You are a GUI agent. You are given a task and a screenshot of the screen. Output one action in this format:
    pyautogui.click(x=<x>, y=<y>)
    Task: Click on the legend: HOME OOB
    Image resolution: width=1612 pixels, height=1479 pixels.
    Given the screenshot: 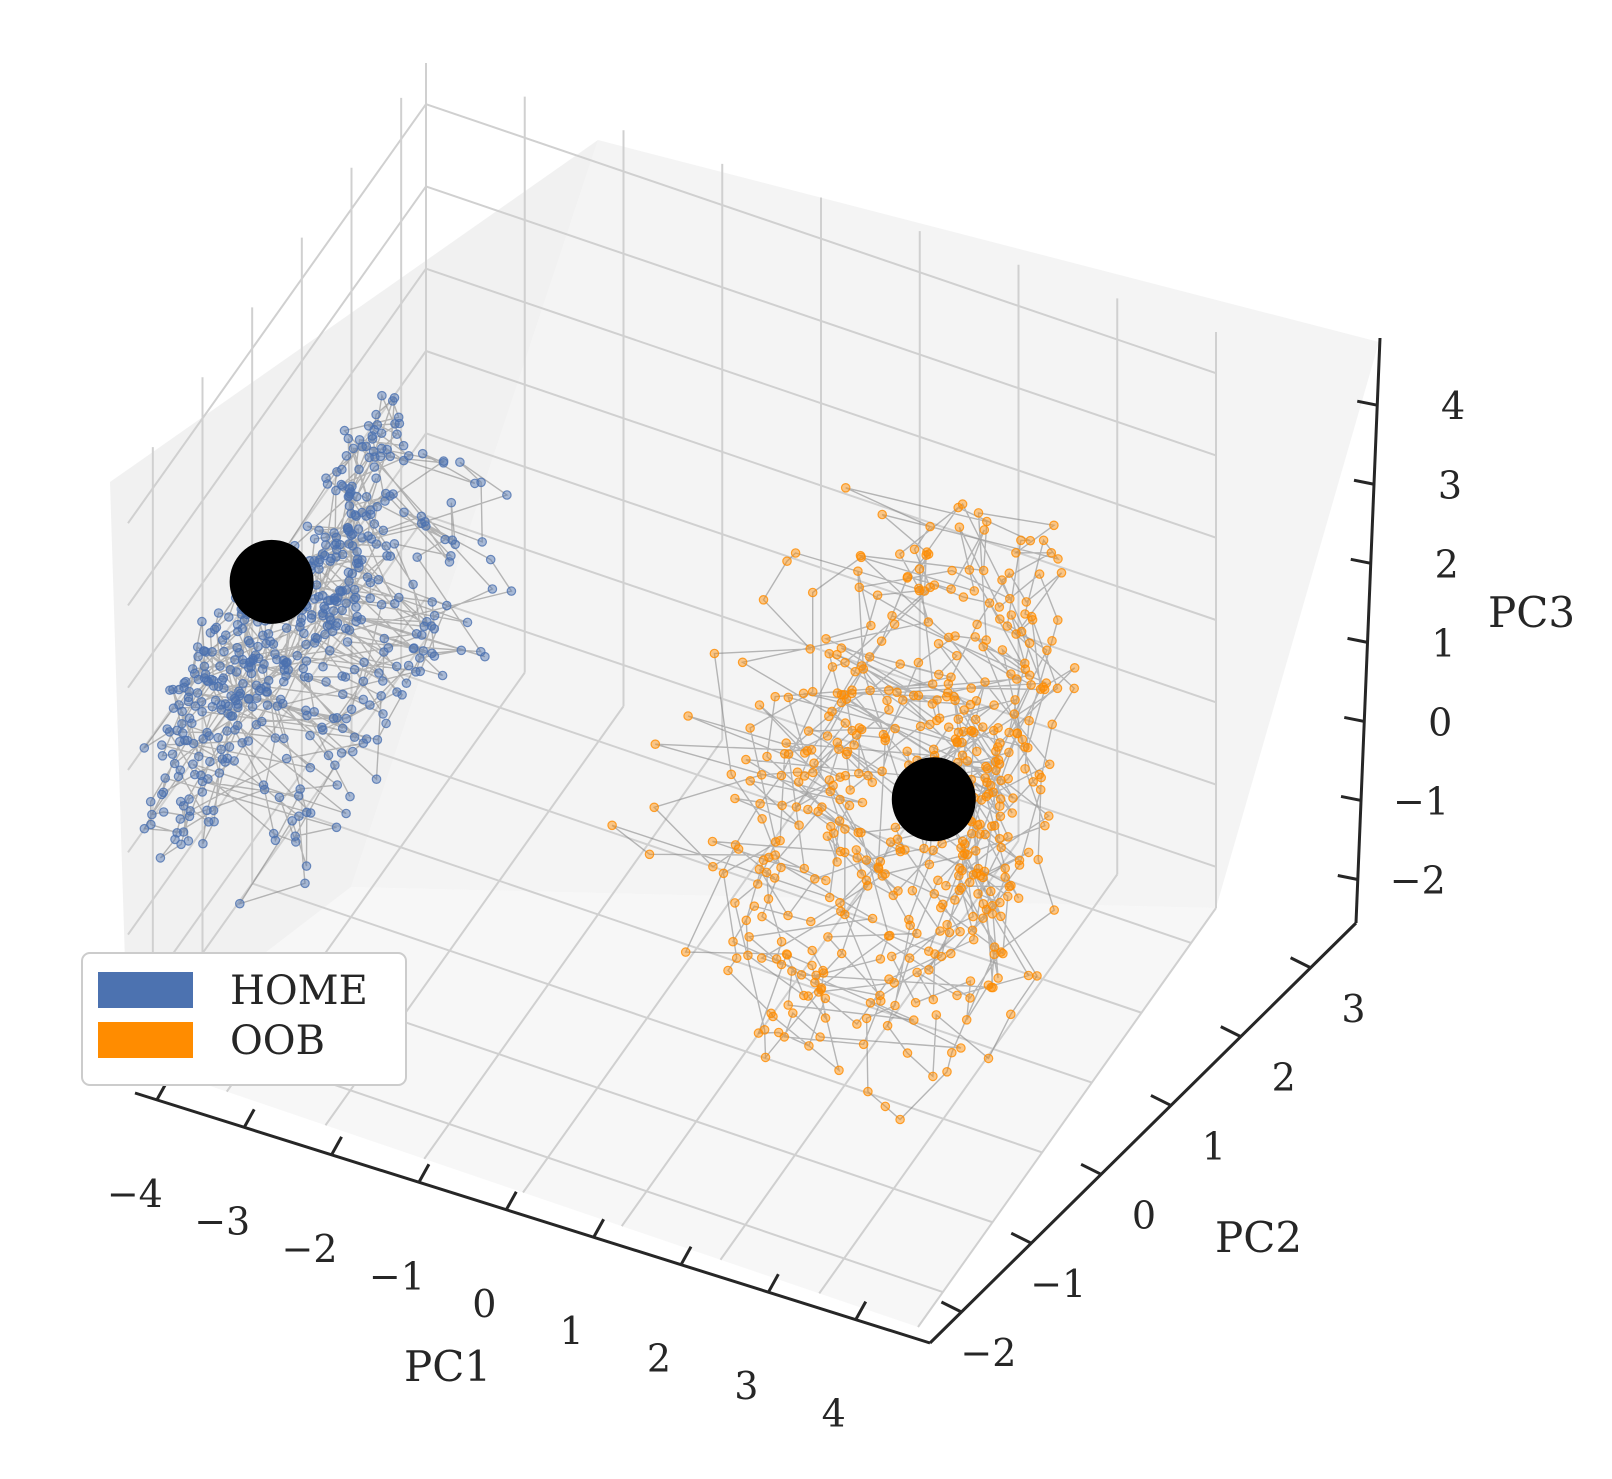 What is the action you would take?
    pyautogui.click(x=244, y=1019)
    